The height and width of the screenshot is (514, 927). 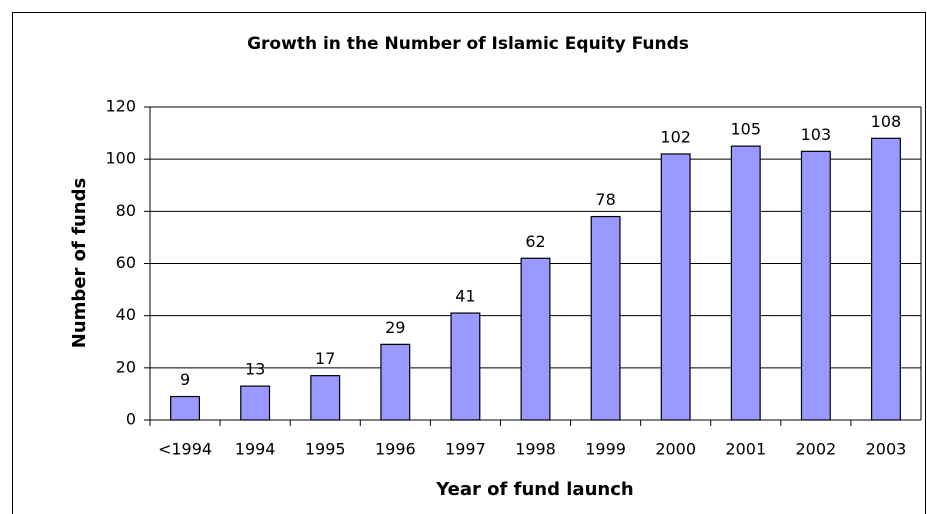 What do you see at coordinates (79, 263) in the screenshot?
I see `y-axis-title: Number of funds` at bounding box center [79, 263].